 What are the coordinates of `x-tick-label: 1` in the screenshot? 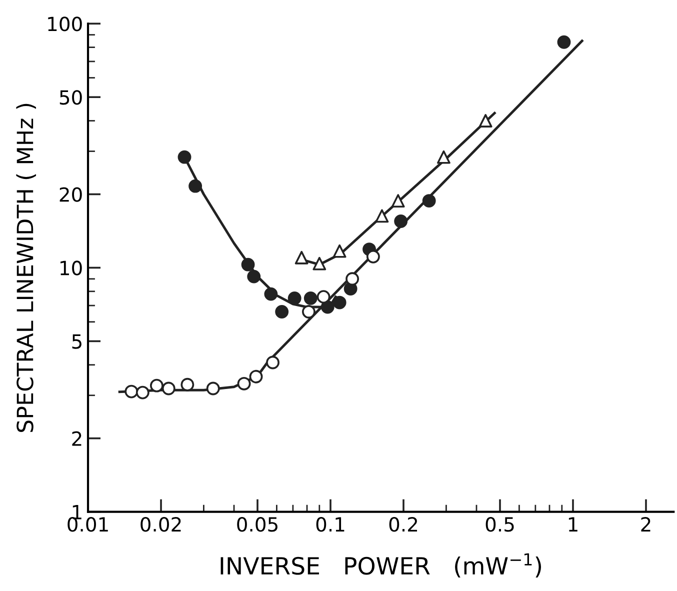 It's located at (573, 524).